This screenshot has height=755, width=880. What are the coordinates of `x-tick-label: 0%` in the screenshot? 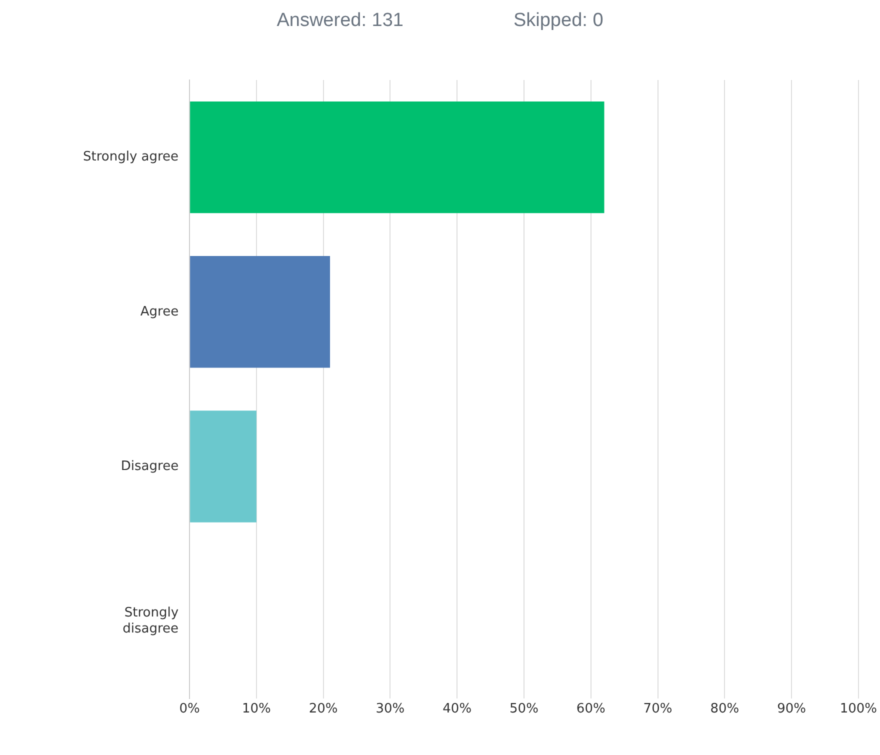 It's located at (189, 709).